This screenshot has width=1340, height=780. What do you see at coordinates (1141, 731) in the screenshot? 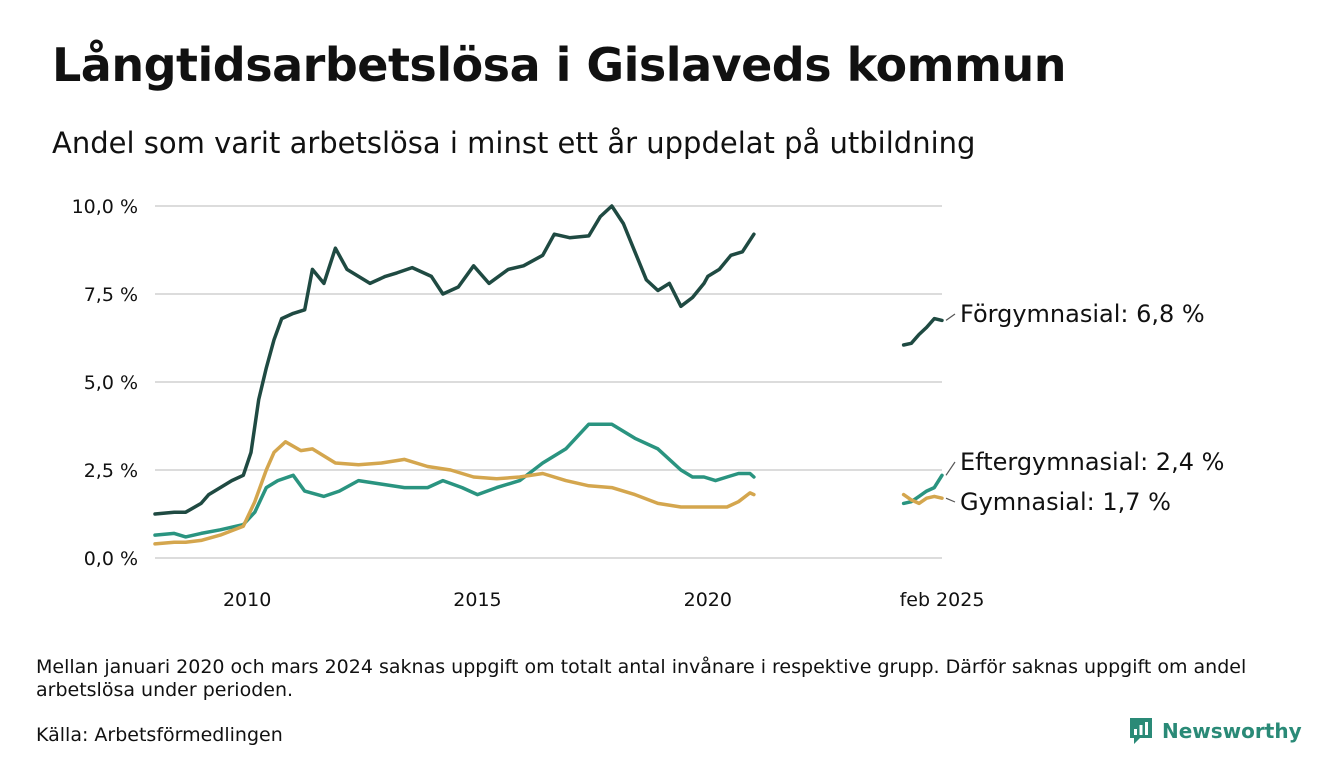
I see `bar-chart-logo-icon` at bounding box center [1141, 731].